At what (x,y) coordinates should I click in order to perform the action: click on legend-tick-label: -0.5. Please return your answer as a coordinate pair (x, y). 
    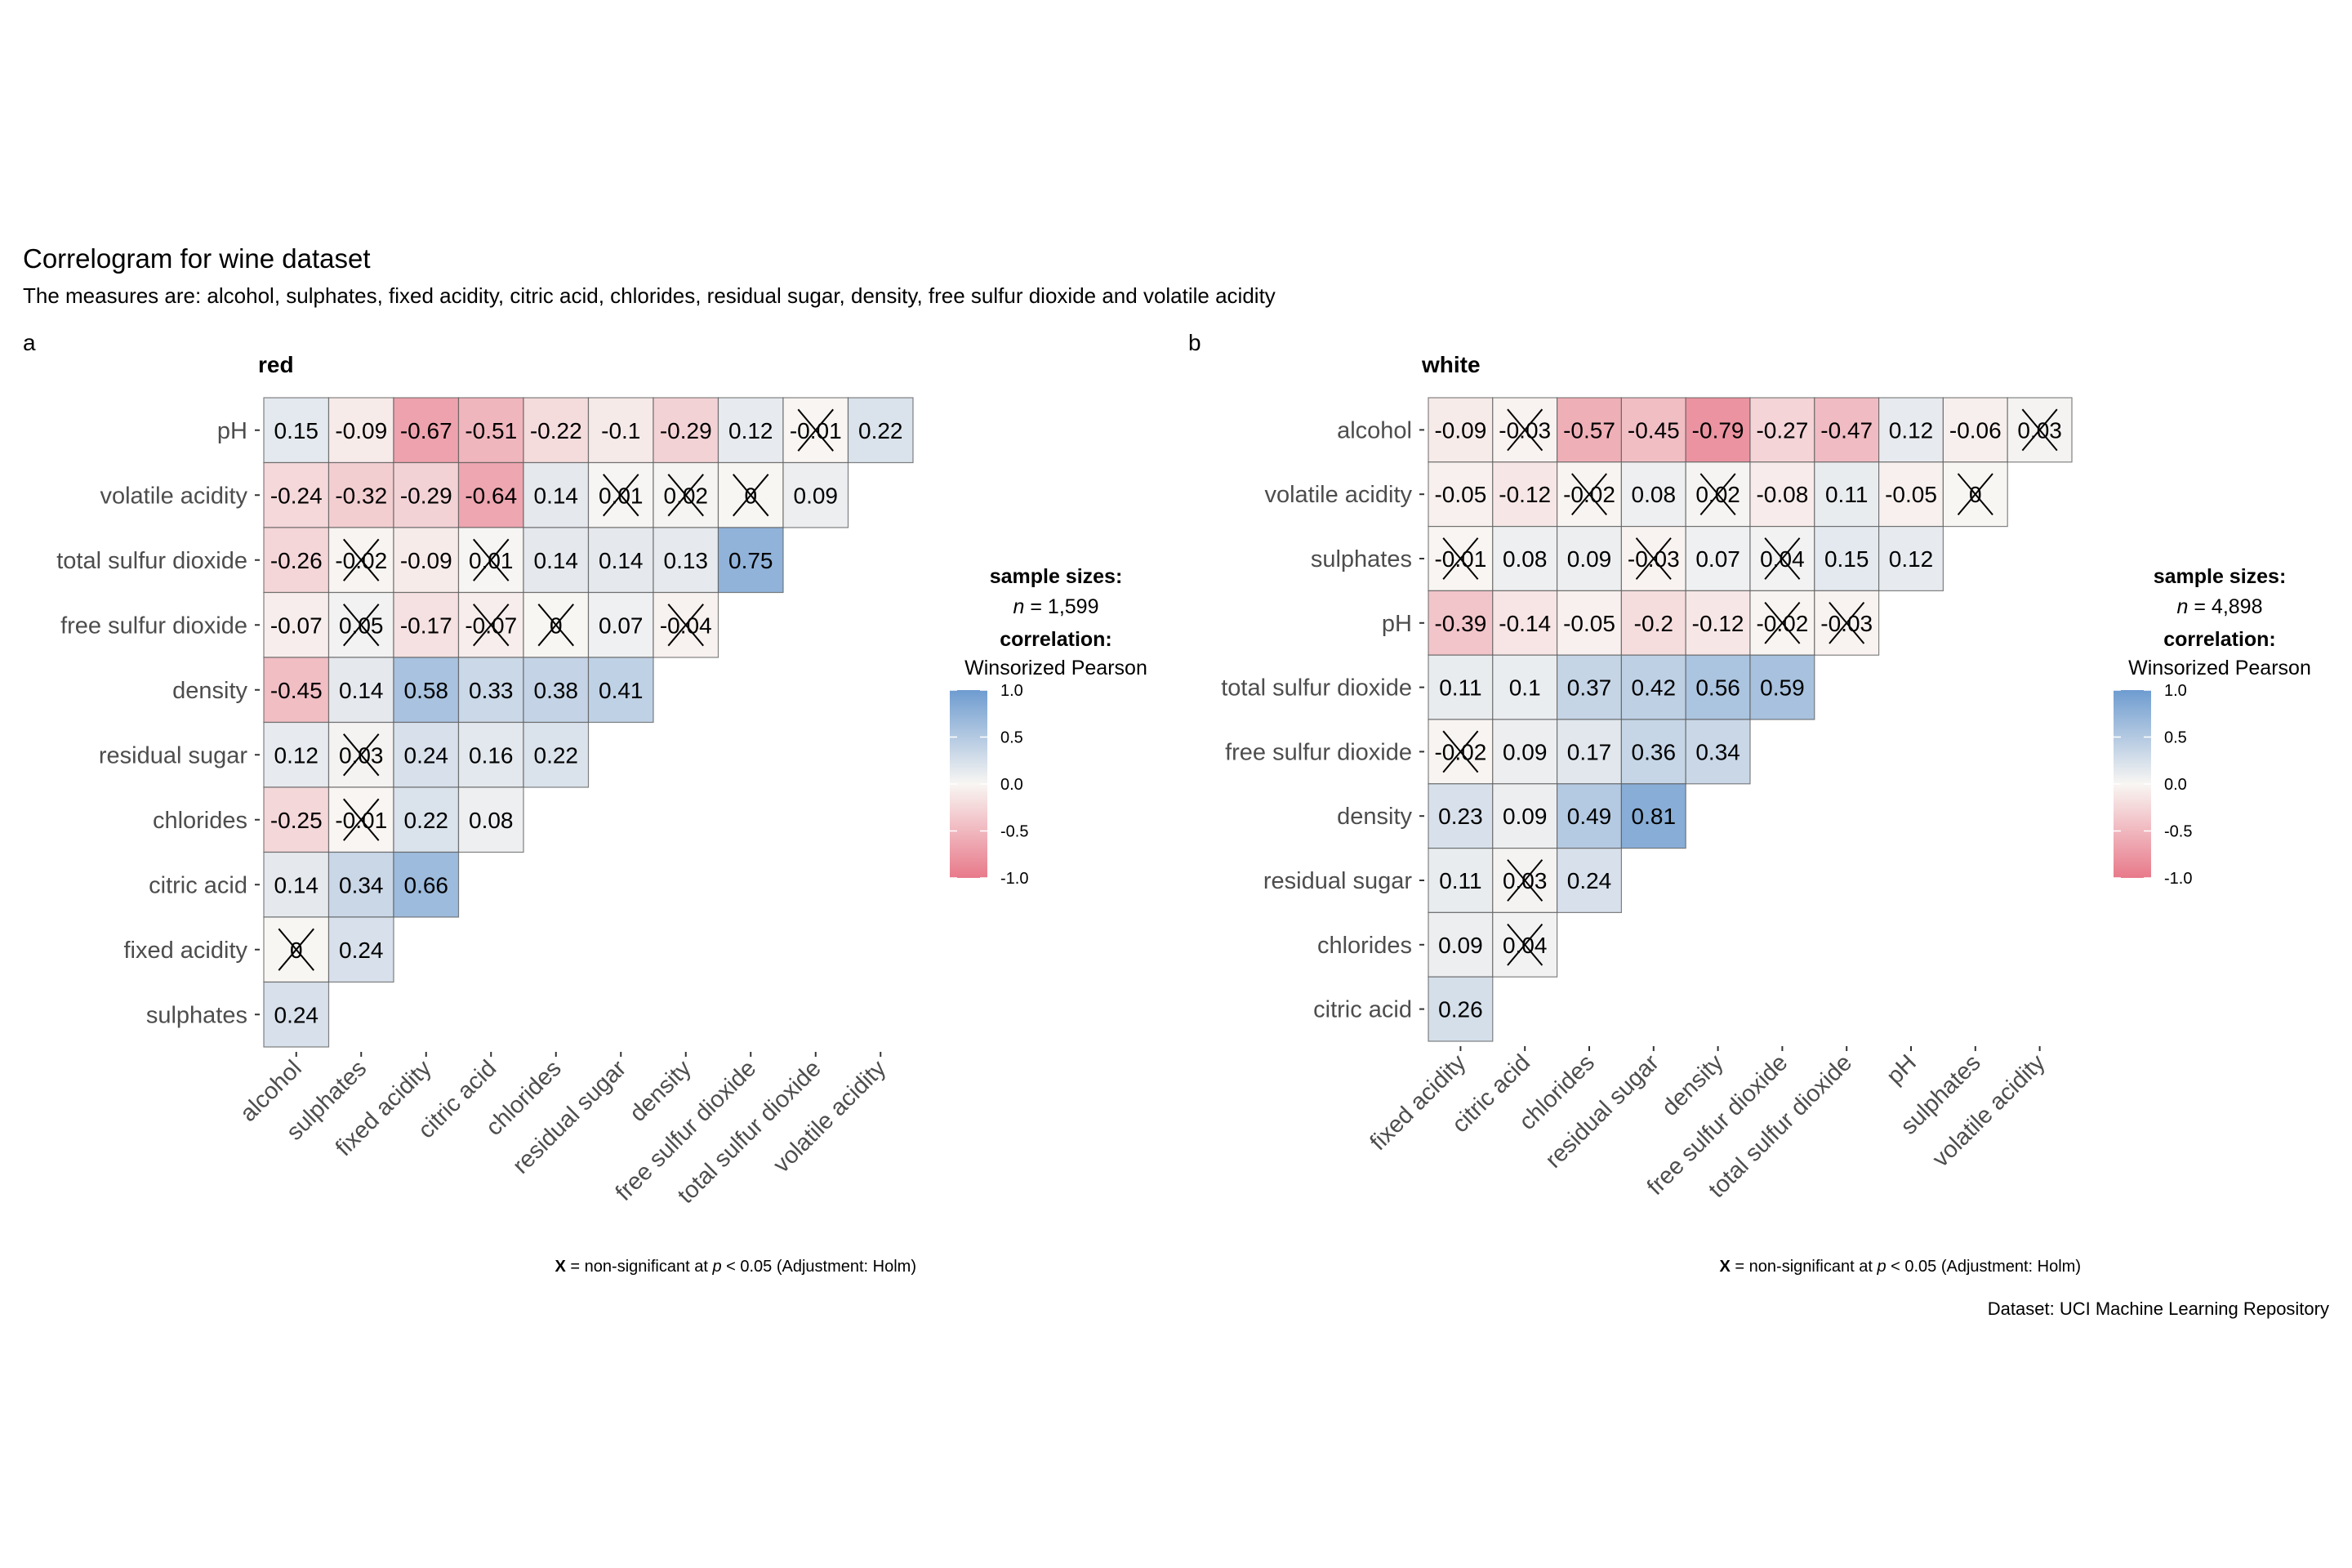
    Looking at the image, I should click on (2178, 832).